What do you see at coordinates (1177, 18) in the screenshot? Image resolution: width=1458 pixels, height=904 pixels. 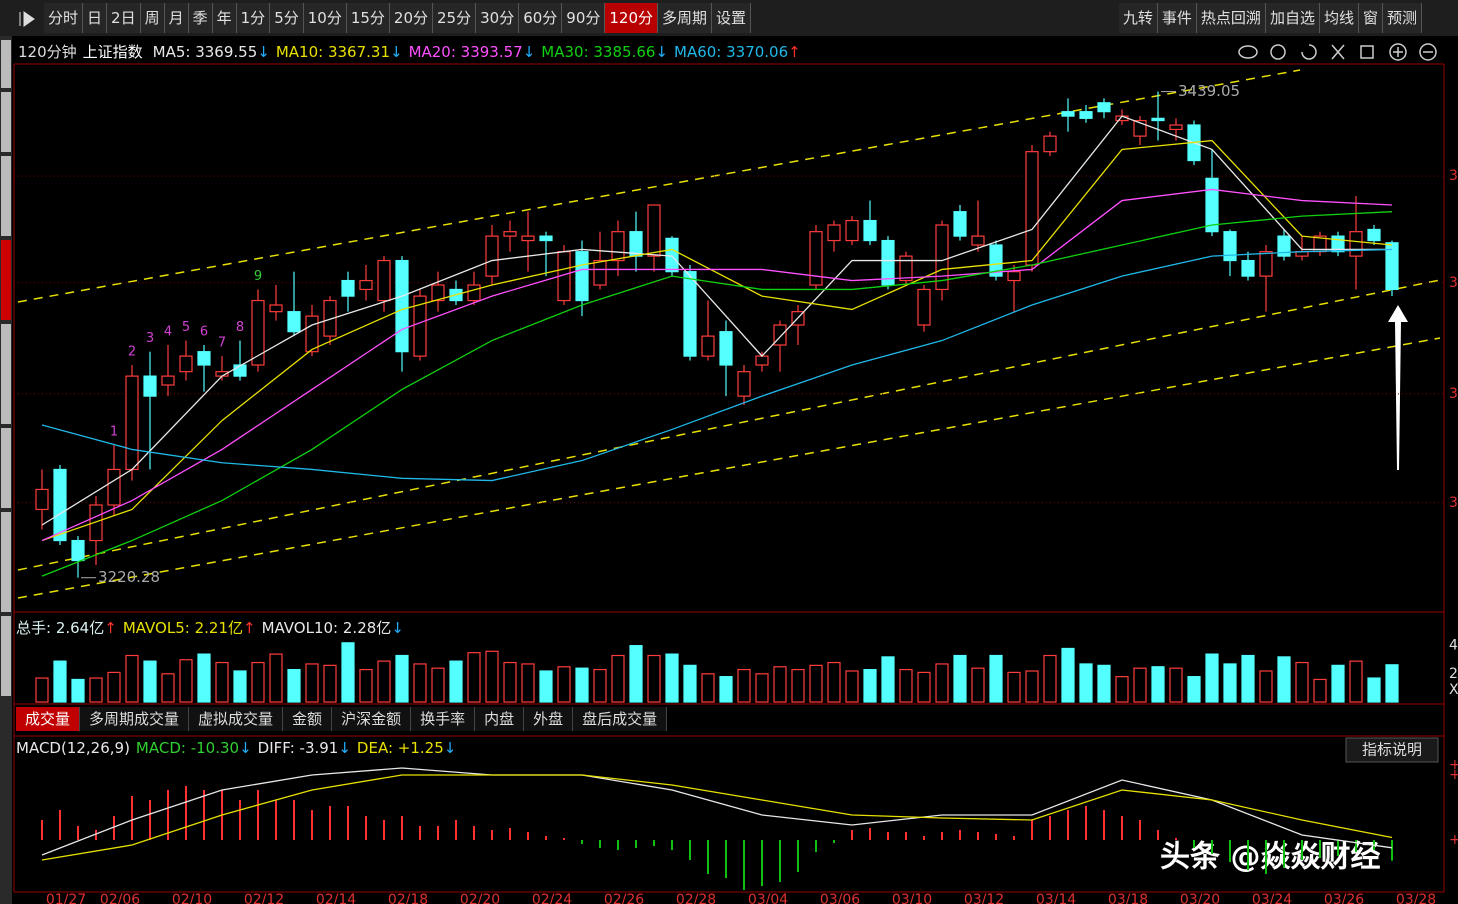 I see `toolbar-button: 事件` at bounding box center [1177, 18].